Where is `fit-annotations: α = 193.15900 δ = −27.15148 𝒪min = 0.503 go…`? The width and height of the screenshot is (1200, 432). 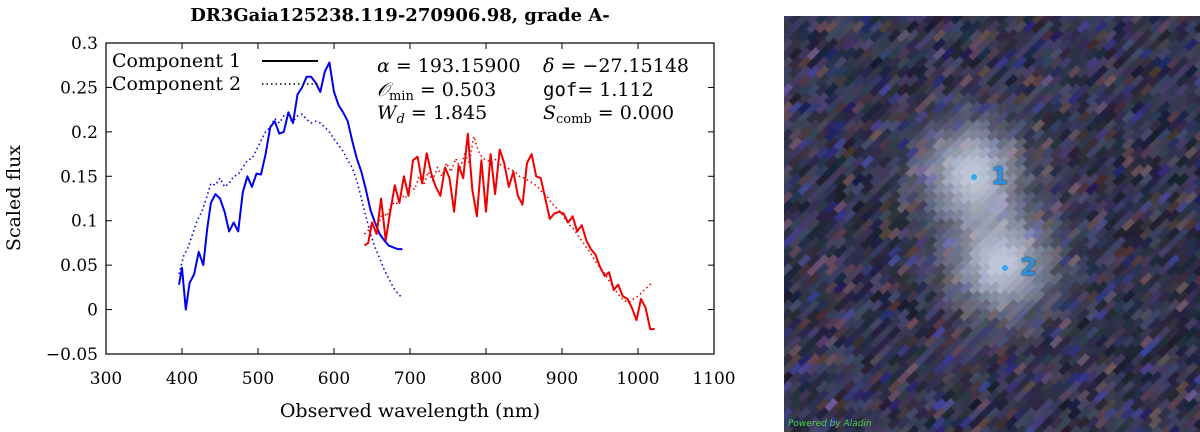 fit-annotations: α = 193.15900 δ = −27.15148 𝒪min = 0.503 go… is located at coordinates (533, 91).